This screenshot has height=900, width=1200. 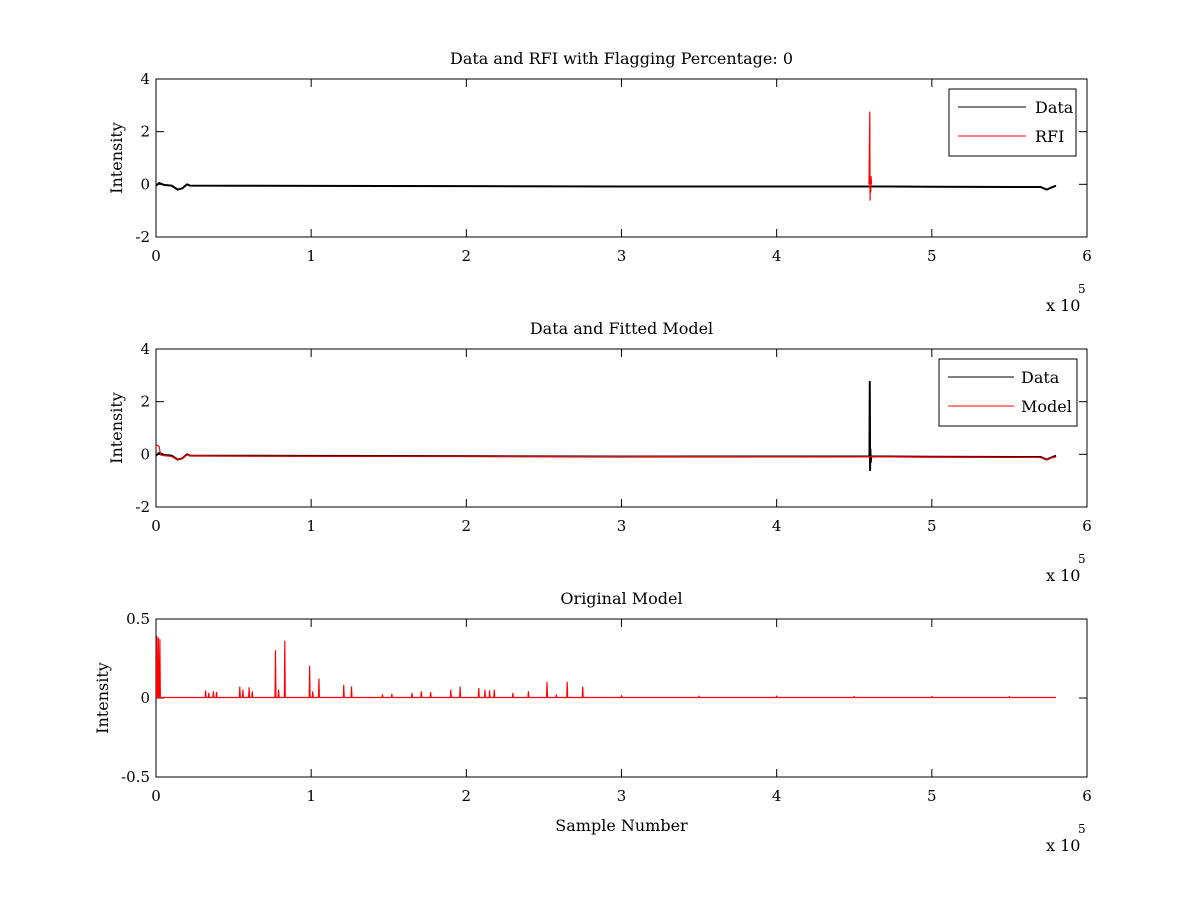 What do you see at coordinates (1049, 136) in the screenshot?
I see `legend-label: RFI` at bounding box center [1049, 136].